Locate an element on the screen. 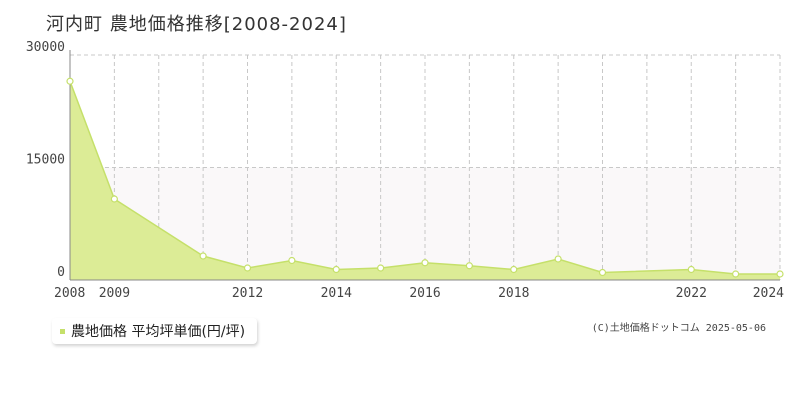  legend-swatch is located at coordinates (62, 331).